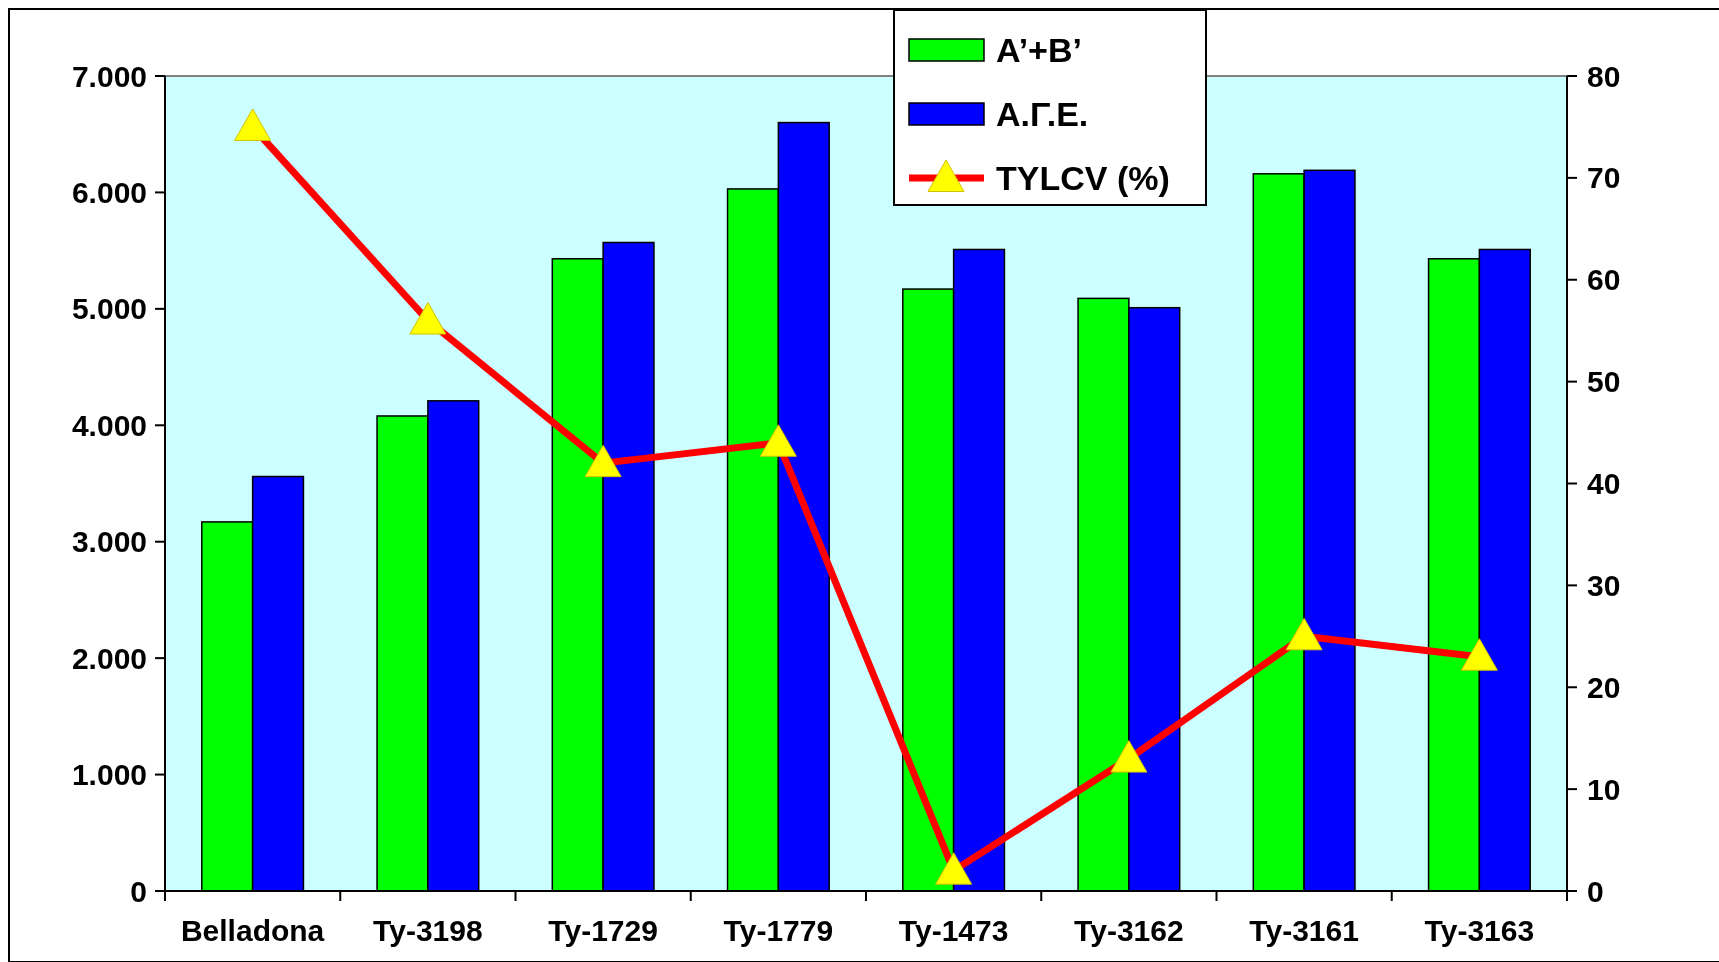  Describe the element at coordinates (1604, 483) in the screenshot. I see `y2-tick-label: 40` at that location.